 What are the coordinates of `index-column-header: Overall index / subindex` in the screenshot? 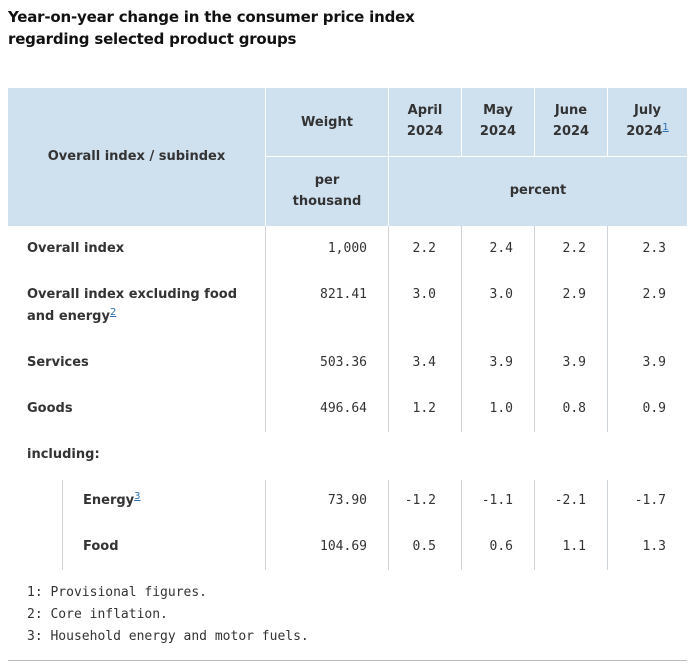 It's located at (136, 156).